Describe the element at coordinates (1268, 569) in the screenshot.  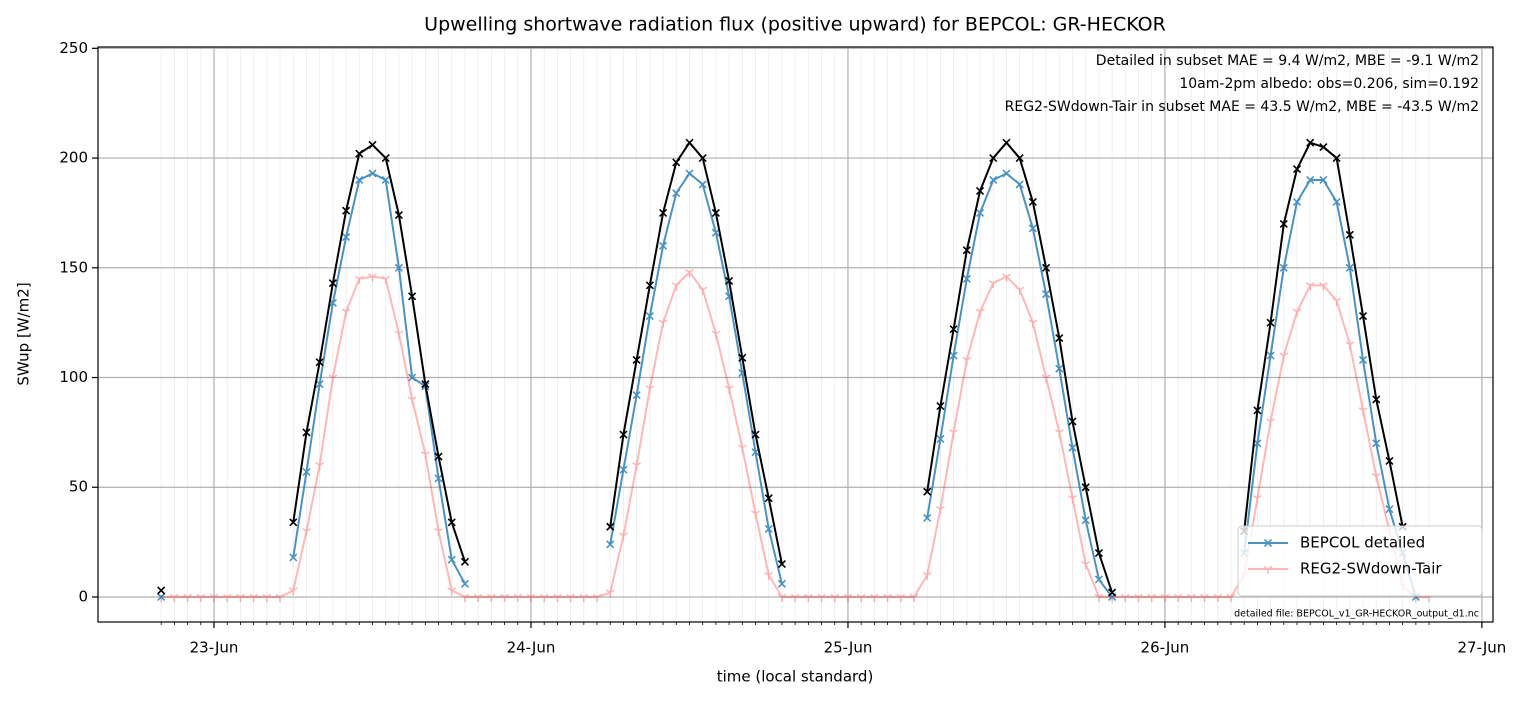
I see `legend-marker` at that location.